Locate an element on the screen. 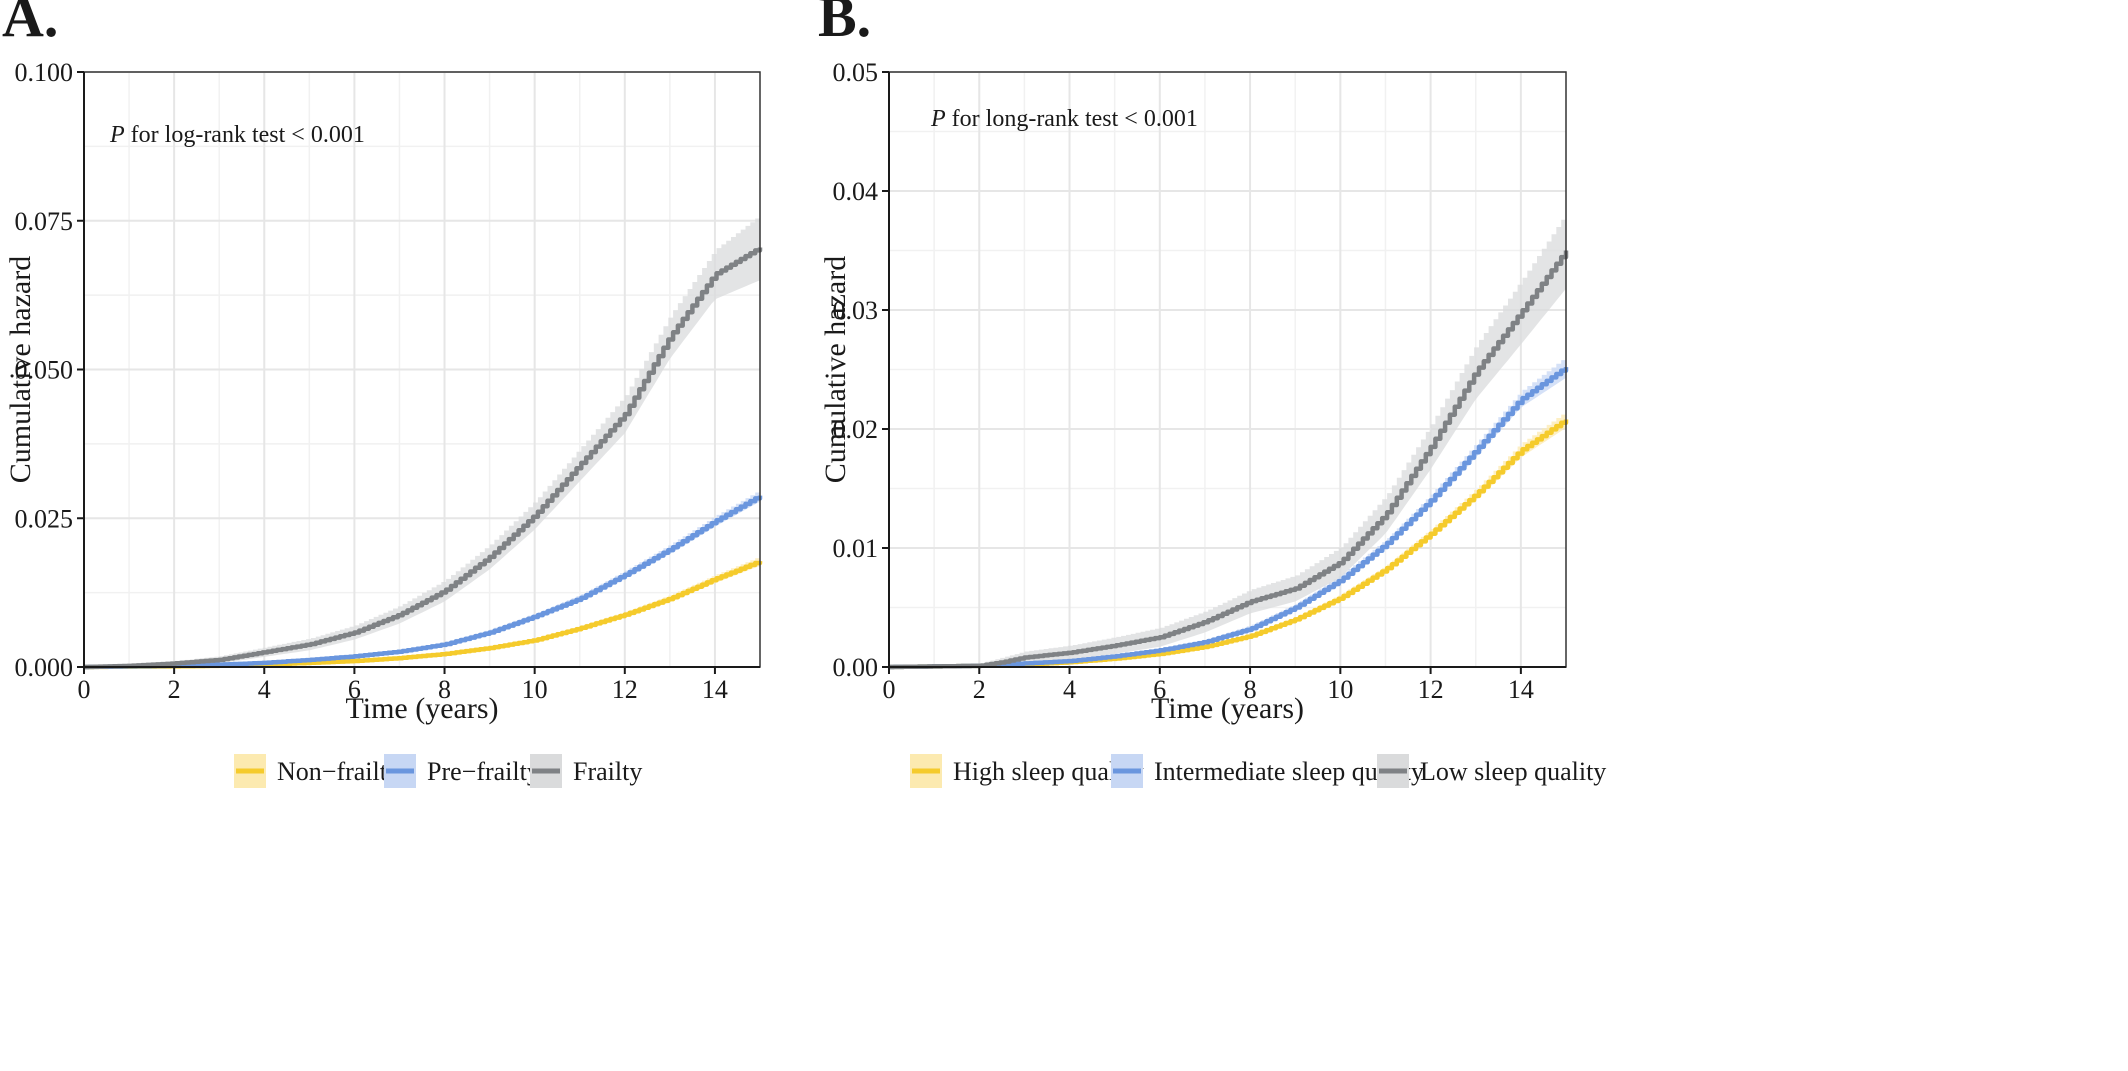 This screenshot has width=2128, height=1071. legend-item: Pre−frailty is located at coordinates (462, 771).